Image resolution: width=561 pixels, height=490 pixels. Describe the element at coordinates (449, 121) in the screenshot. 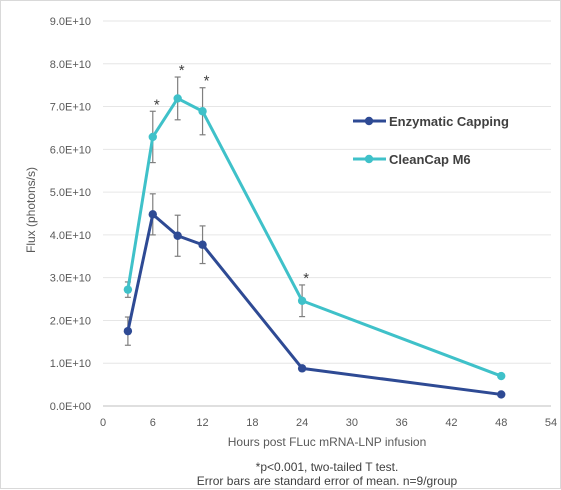

I see `legend-label: Enzymatic Capping` at that location.